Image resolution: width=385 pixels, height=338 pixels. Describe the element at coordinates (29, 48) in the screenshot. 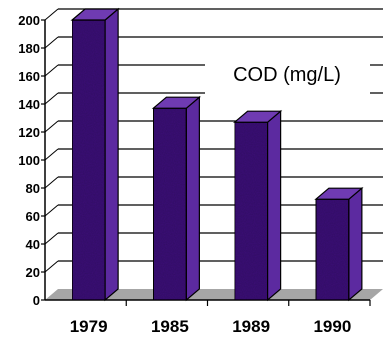

I see `y-tick-label: 180` at that location.